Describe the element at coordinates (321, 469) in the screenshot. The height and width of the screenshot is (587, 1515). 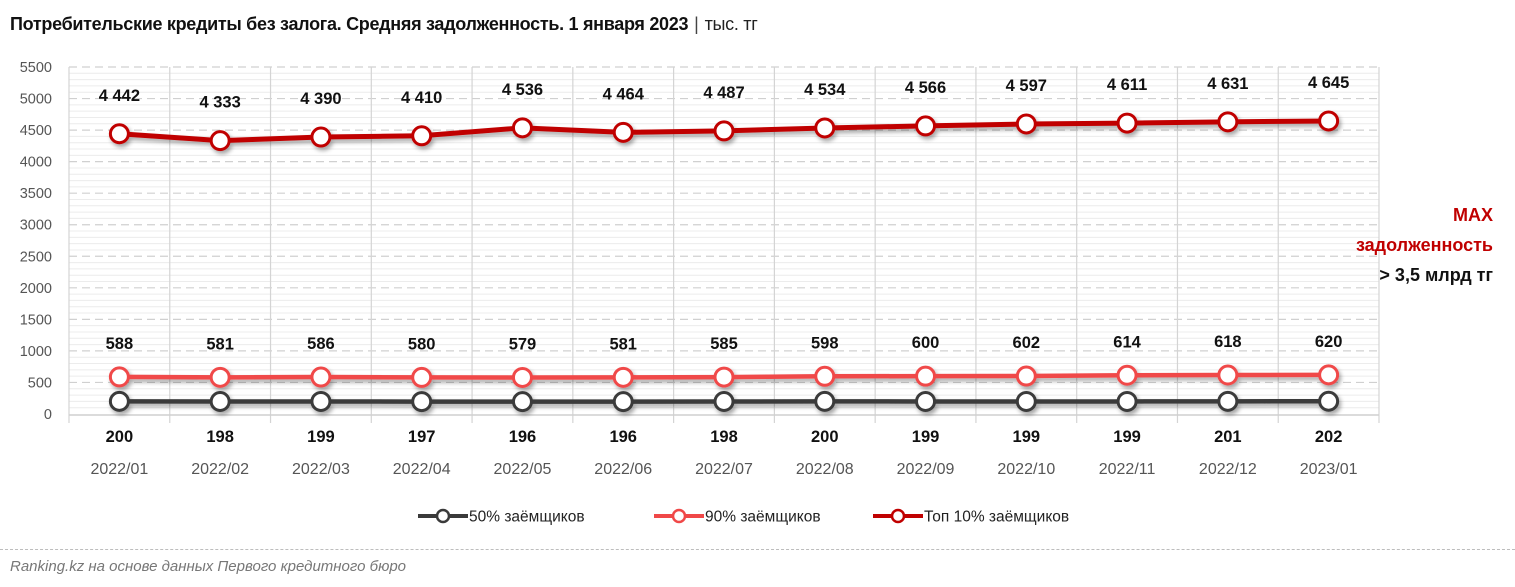
I see `x-tick-label: 2022/03` at that location.